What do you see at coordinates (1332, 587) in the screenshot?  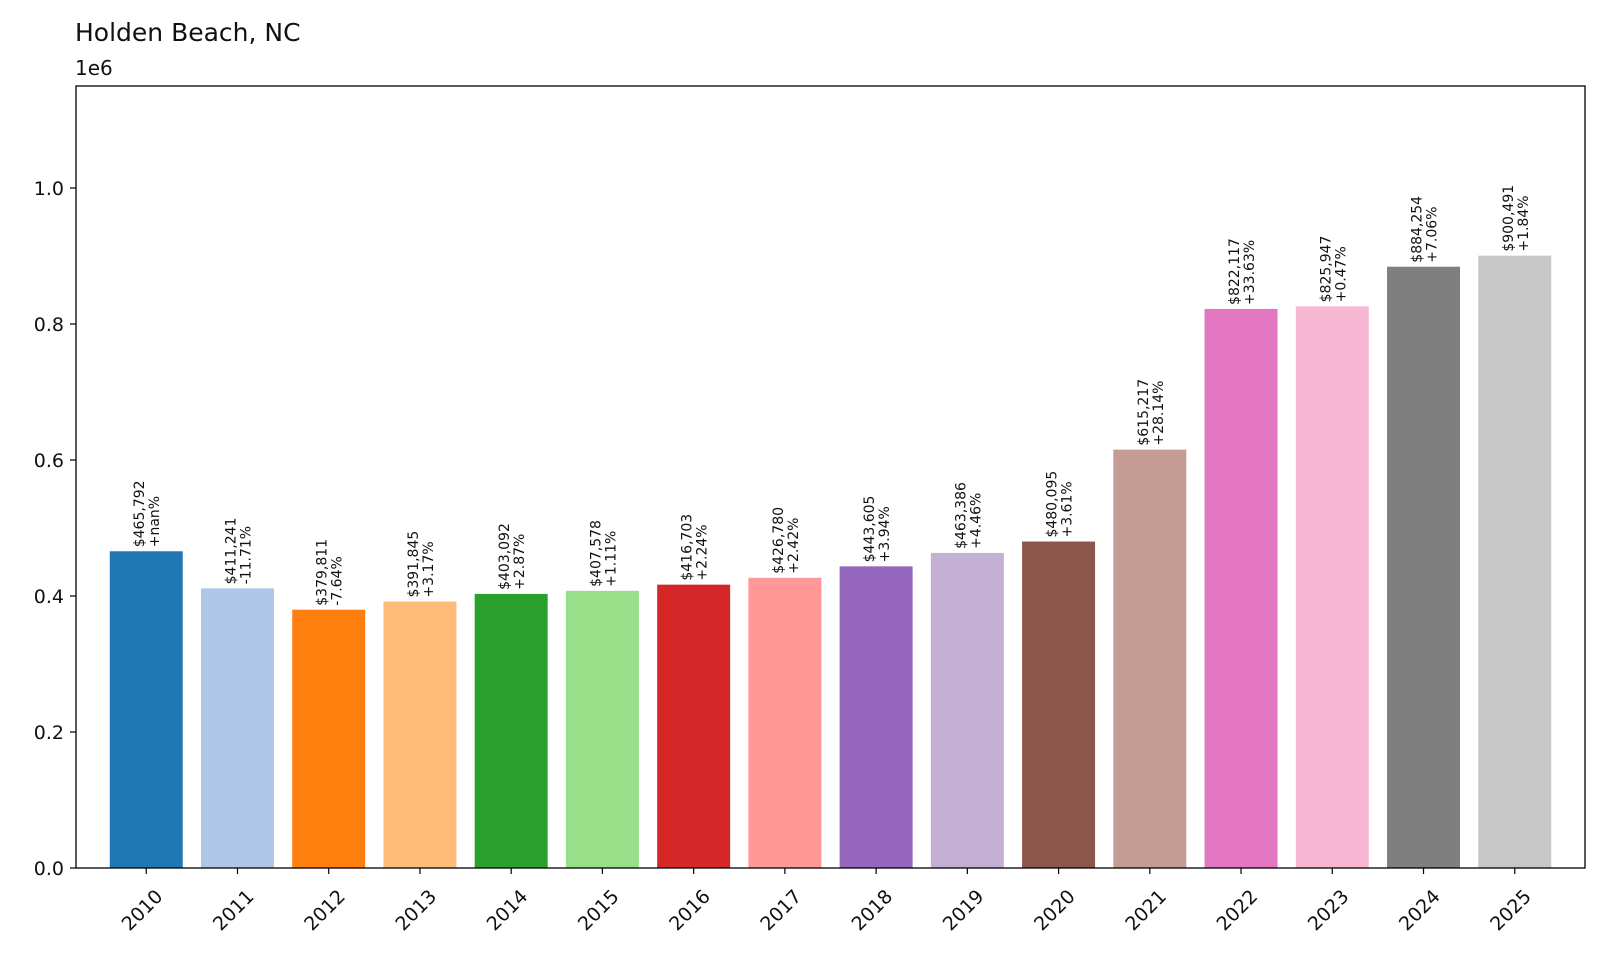 I see `bar-2023` at bounding box center [1332, 587].